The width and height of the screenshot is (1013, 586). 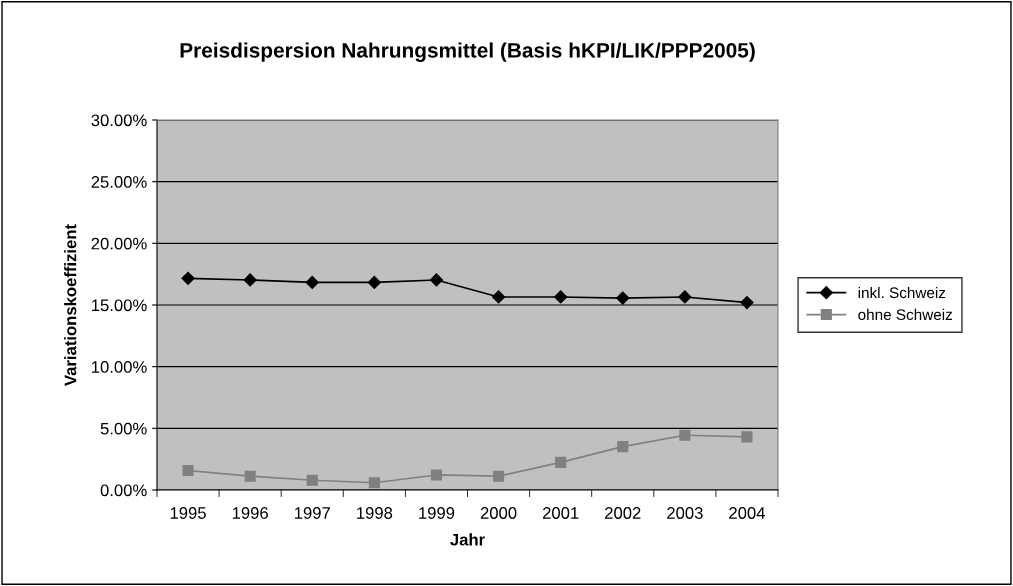 I want to click on y-tick-label: 0.00%, so click(x=123, y=490).